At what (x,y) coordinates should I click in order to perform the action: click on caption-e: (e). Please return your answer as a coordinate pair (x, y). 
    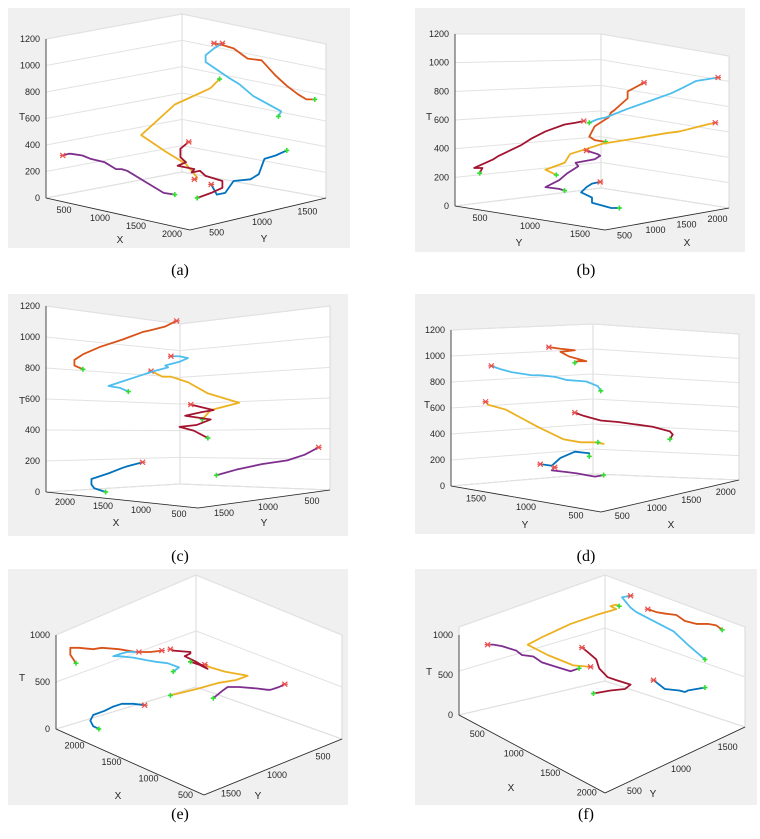
    Looking at the image, I should click on (180, 814).